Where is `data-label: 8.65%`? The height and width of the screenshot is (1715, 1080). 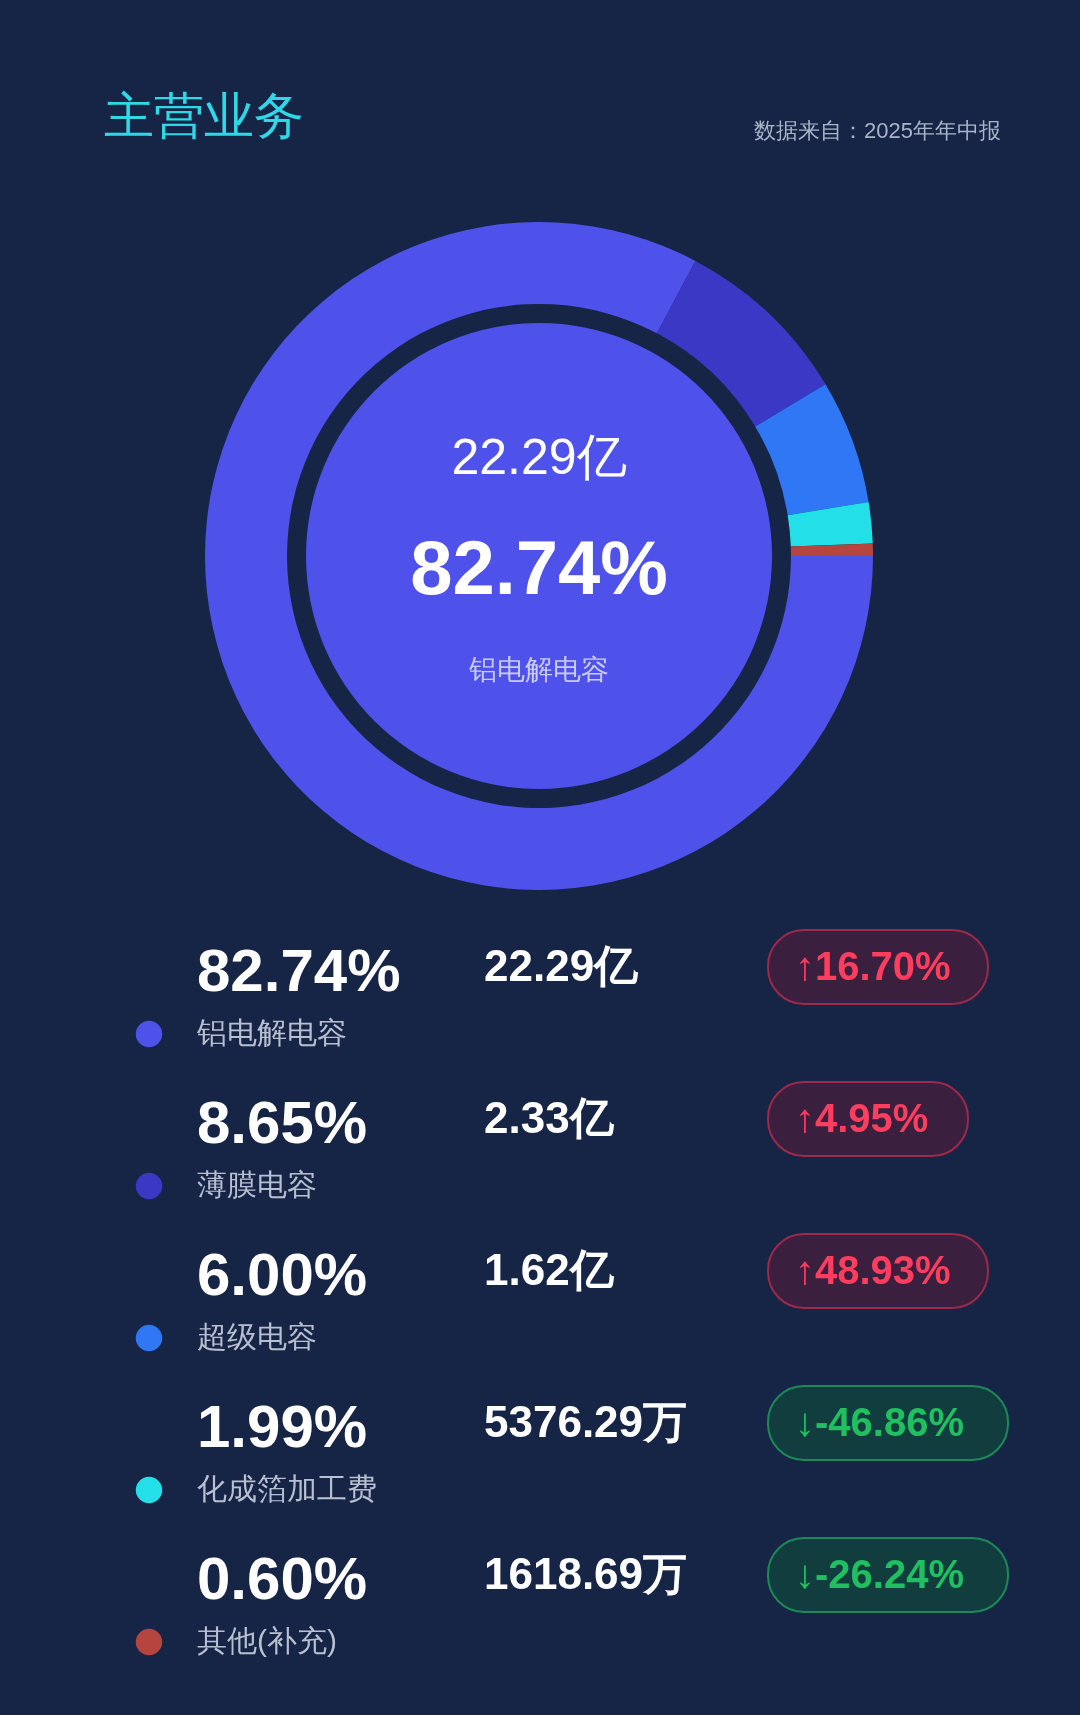
data-label: 8.65% is located at coordinates (282, 1122).